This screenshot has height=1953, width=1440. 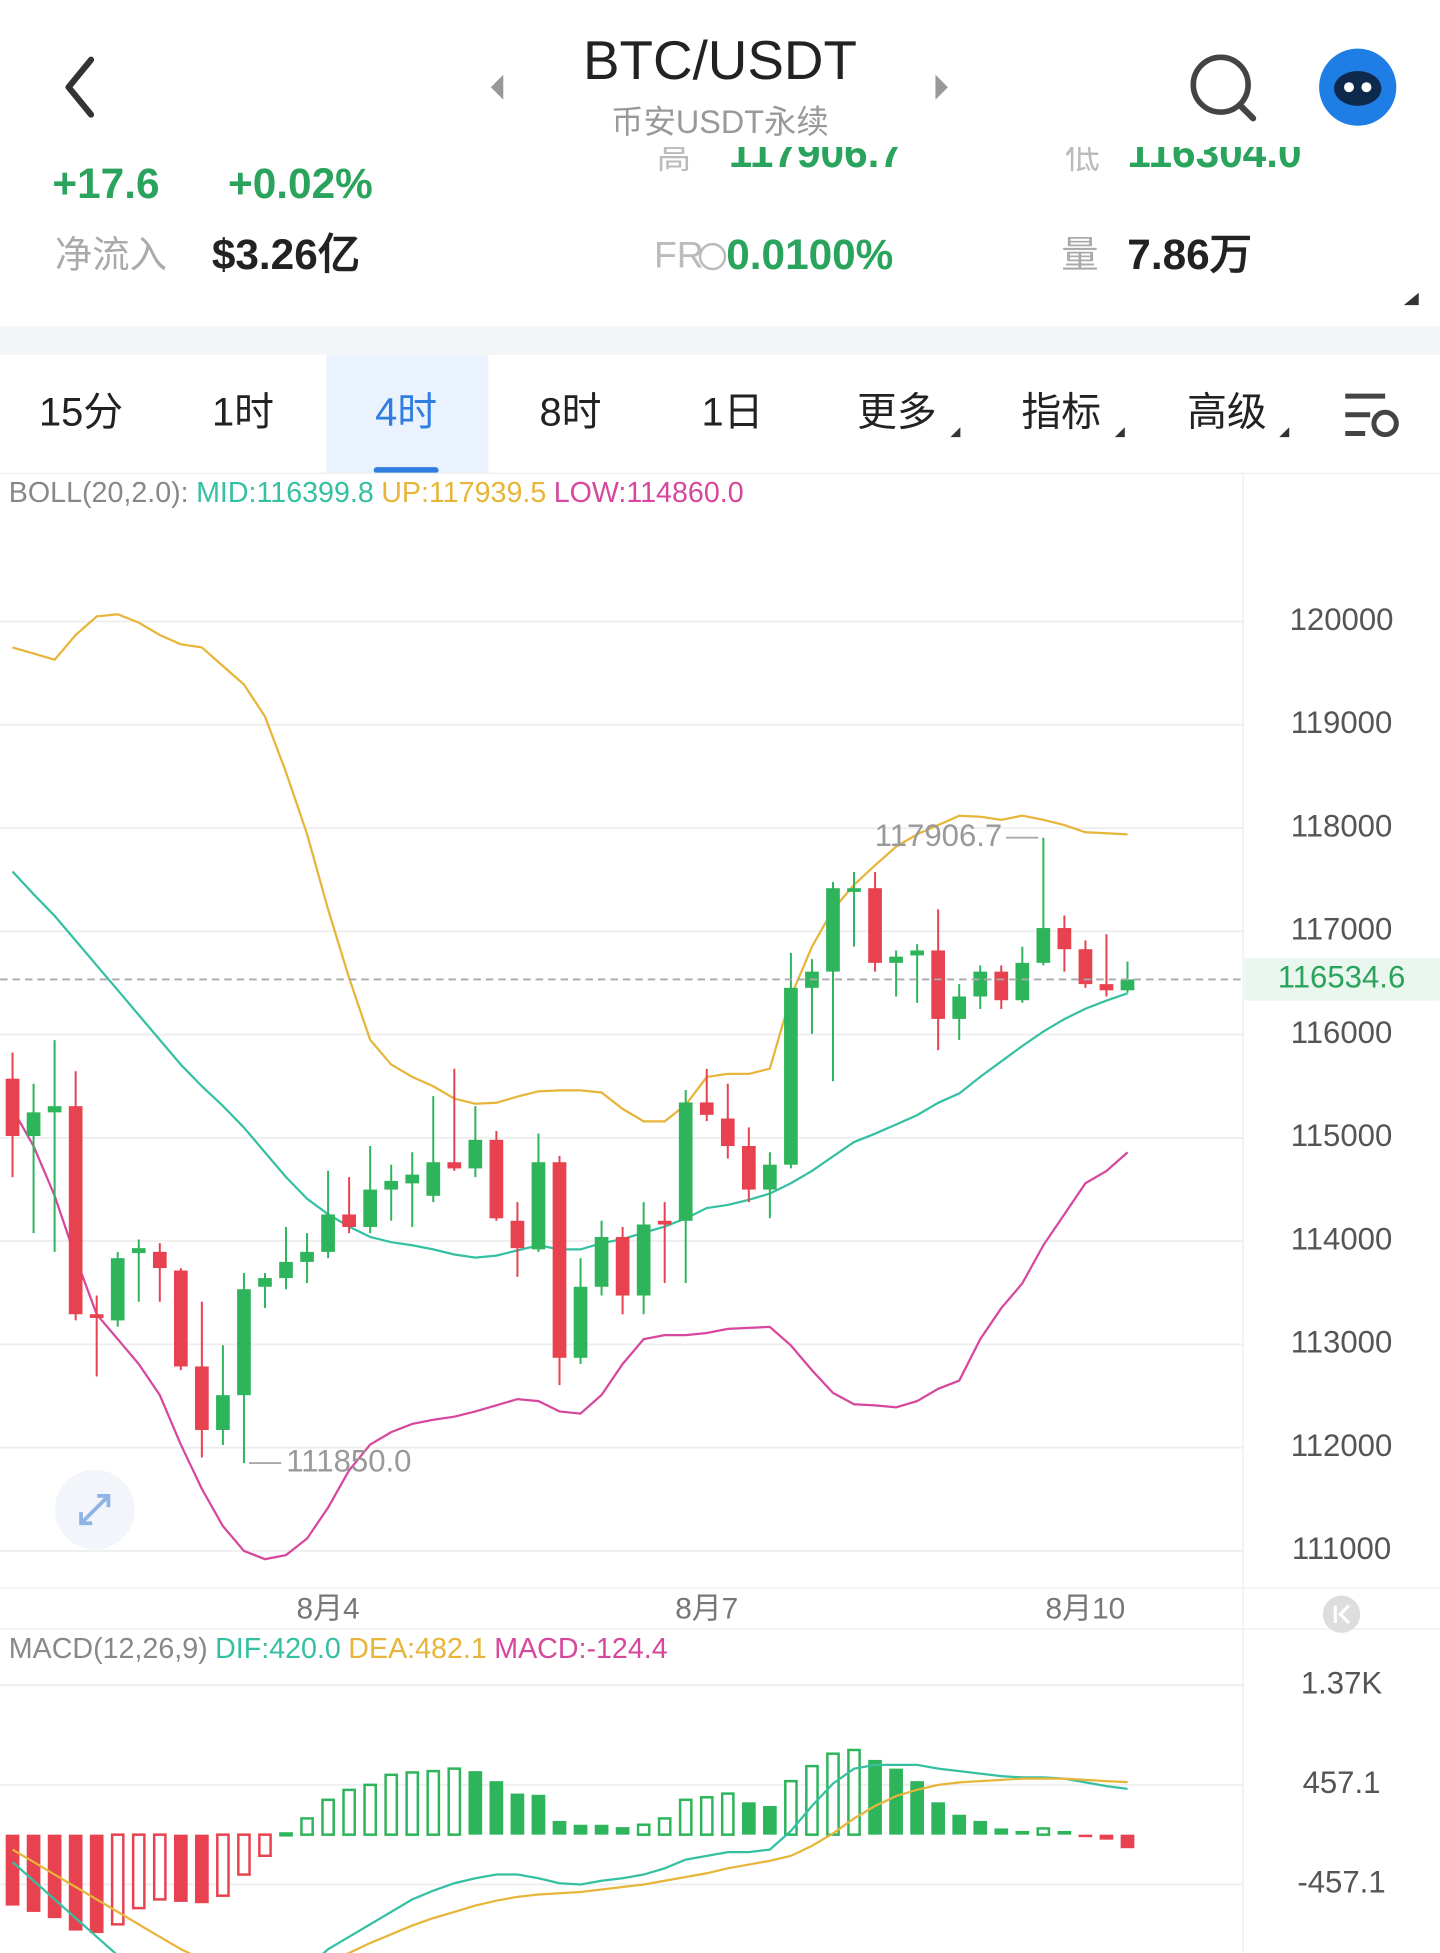 I want to click on fr-value: 0.0100%, so click(x=809, y=254).